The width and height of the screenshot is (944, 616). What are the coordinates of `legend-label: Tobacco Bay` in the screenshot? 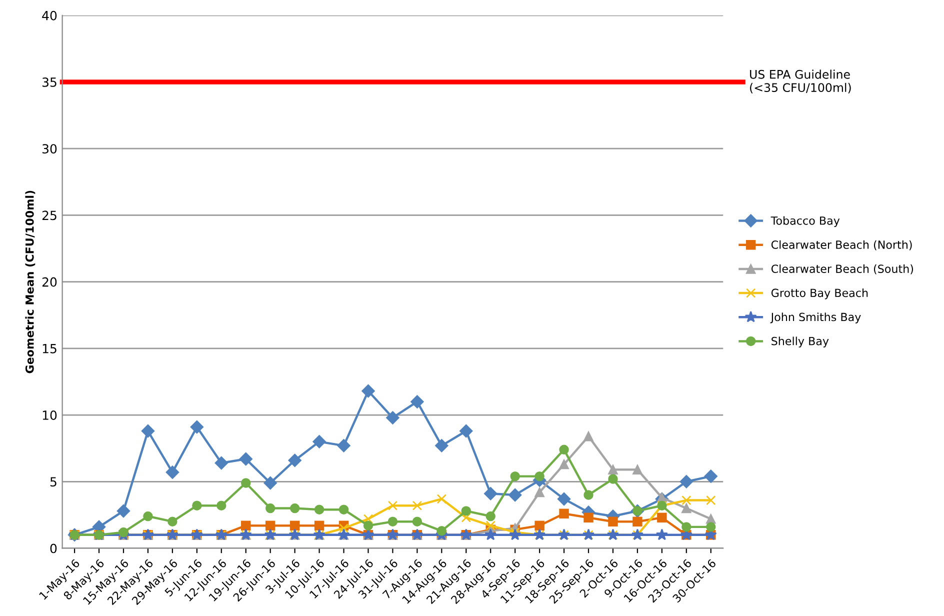 It's located at (805, 221).